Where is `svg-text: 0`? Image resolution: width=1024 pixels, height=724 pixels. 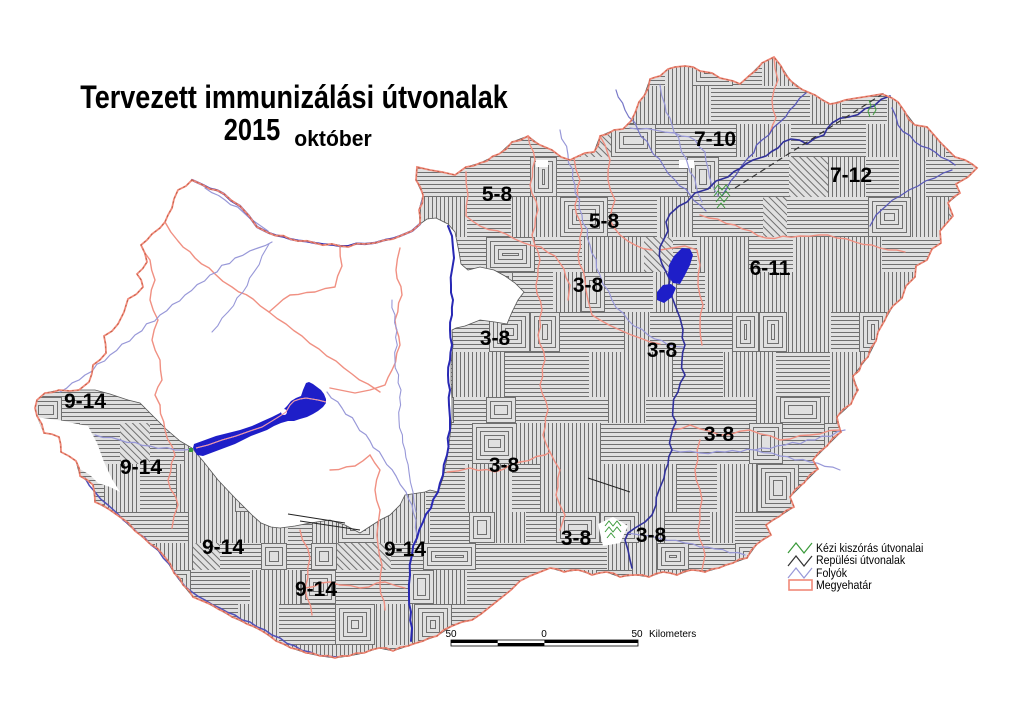 svg-text: 0 is located at coordinates (544, 634).